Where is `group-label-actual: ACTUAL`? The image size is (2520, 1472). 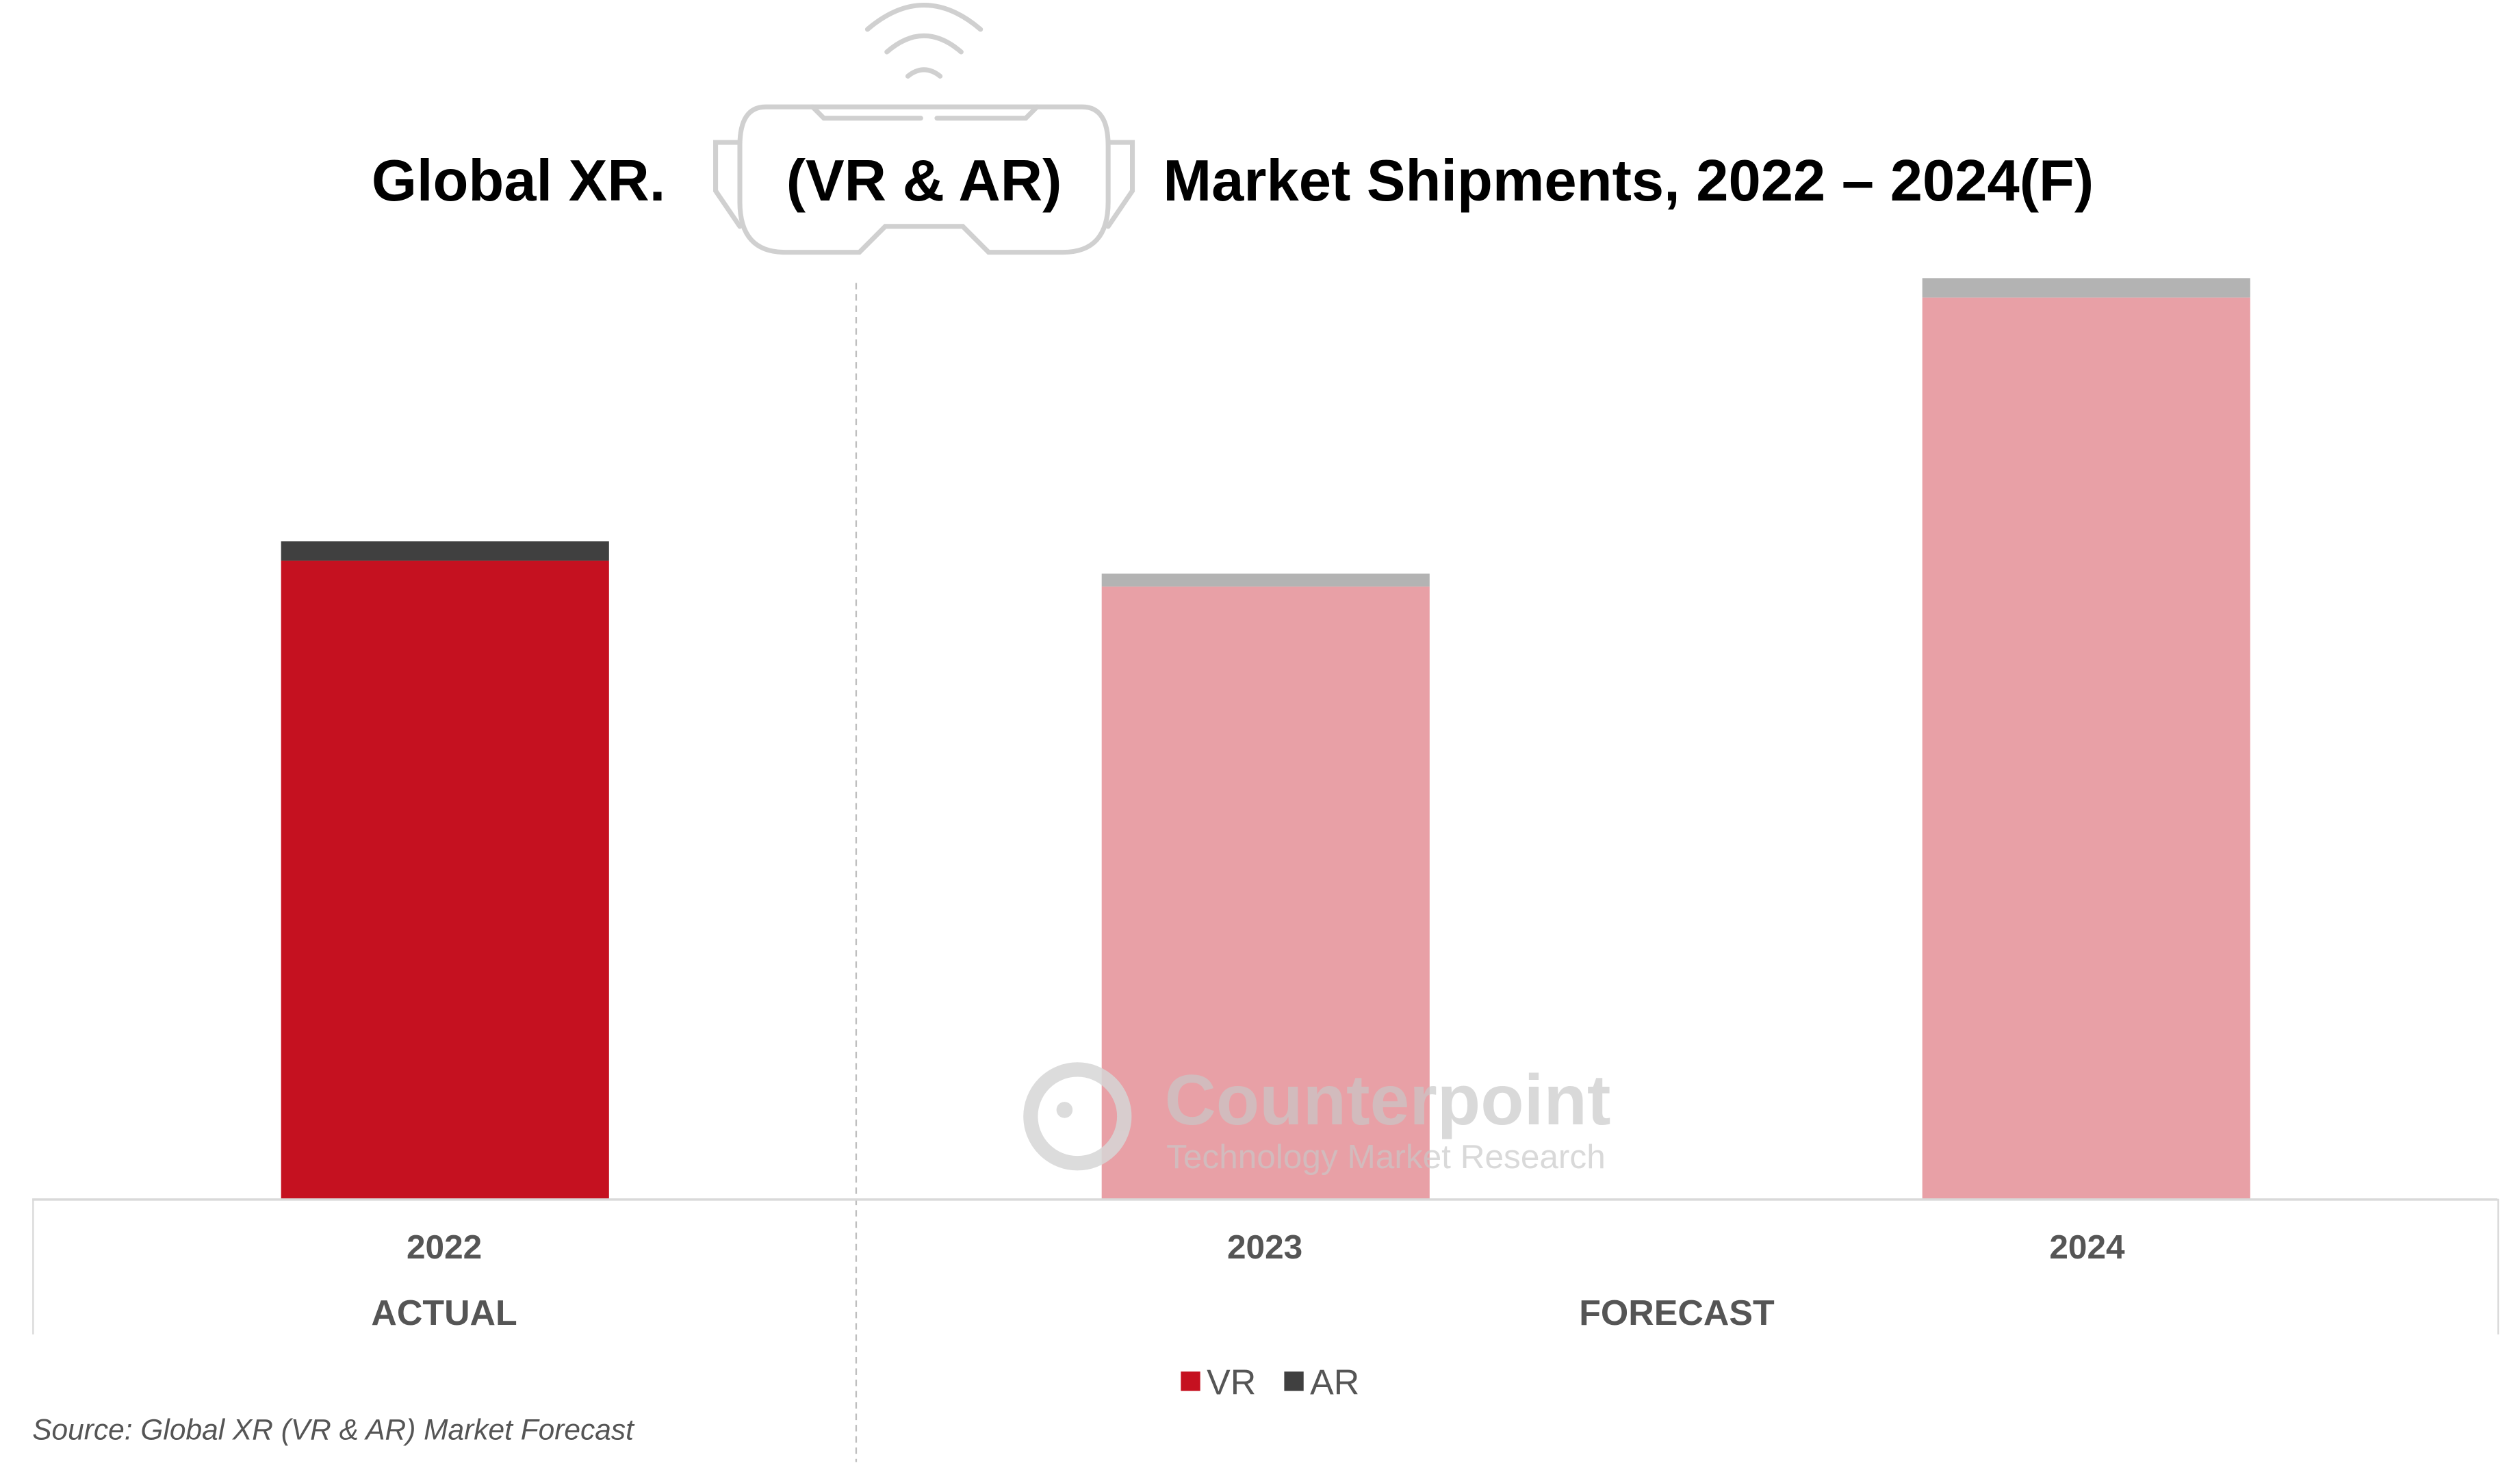 group-label-actual: ACTUAL is located at coordinates (444, 1313).